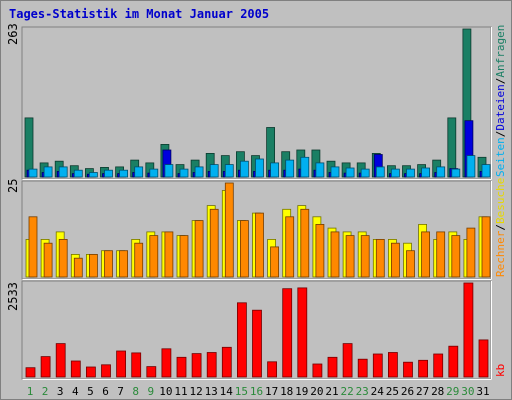 This screenshot has height=400, width=512. Describe the element at coordinates (150, 391) in the screenshot. I see `x-tick-label-9: 9` at that location.